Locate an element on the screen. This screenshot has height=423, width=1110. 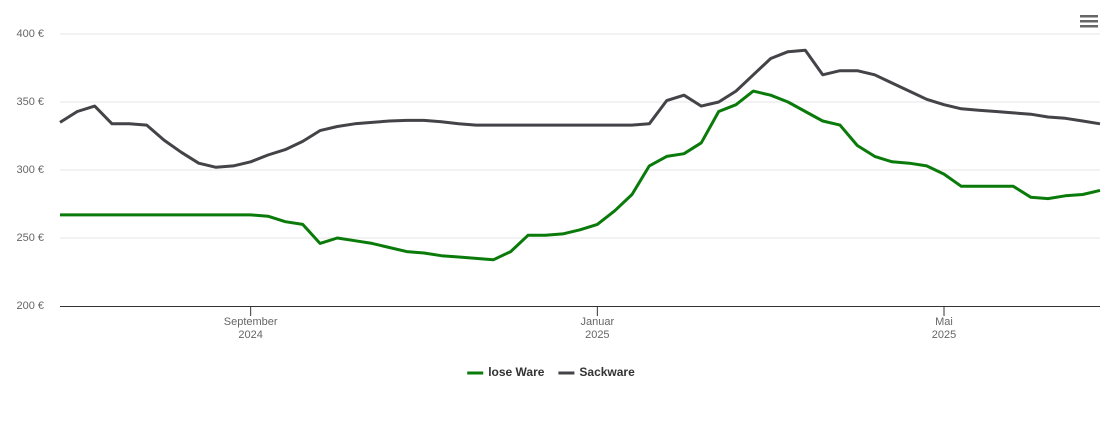
legend-label: lose Ware is located at coordinates (516, 372).